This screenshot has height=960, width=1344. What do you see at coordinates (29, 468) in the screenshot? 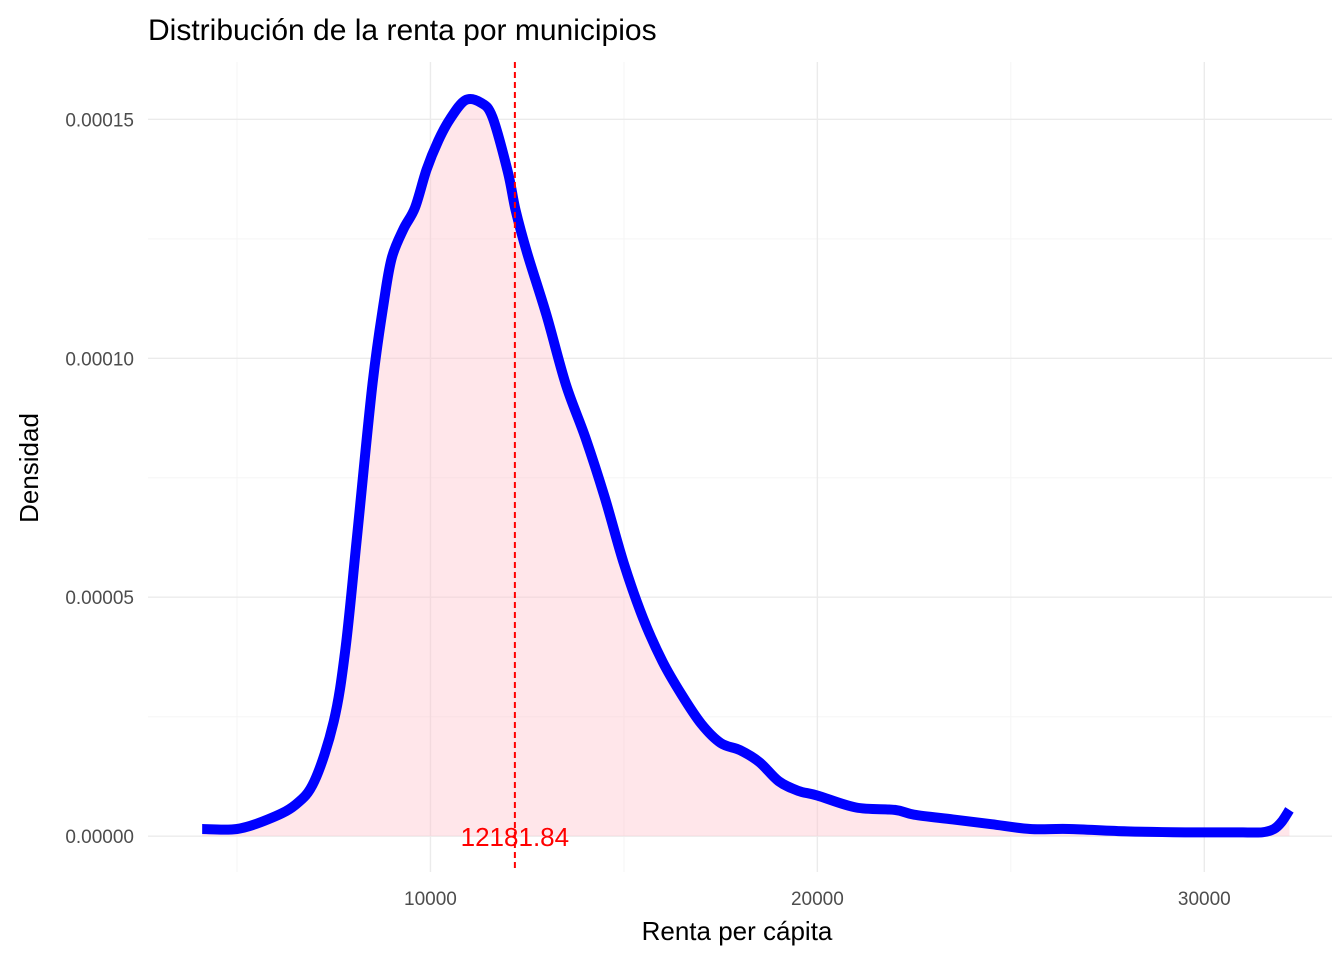
I see `y-axis-title: Densidad` at bounding box center [29, 468].